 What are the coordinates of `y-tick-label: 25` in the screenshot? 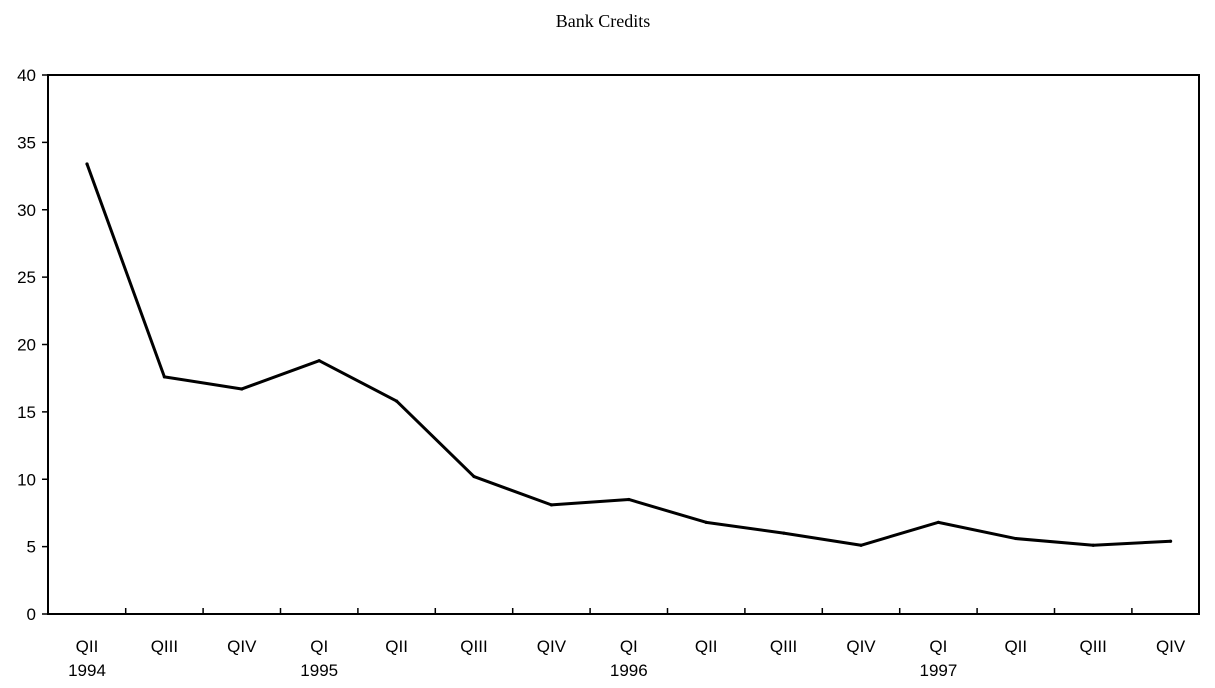 It's located at (26, 277).